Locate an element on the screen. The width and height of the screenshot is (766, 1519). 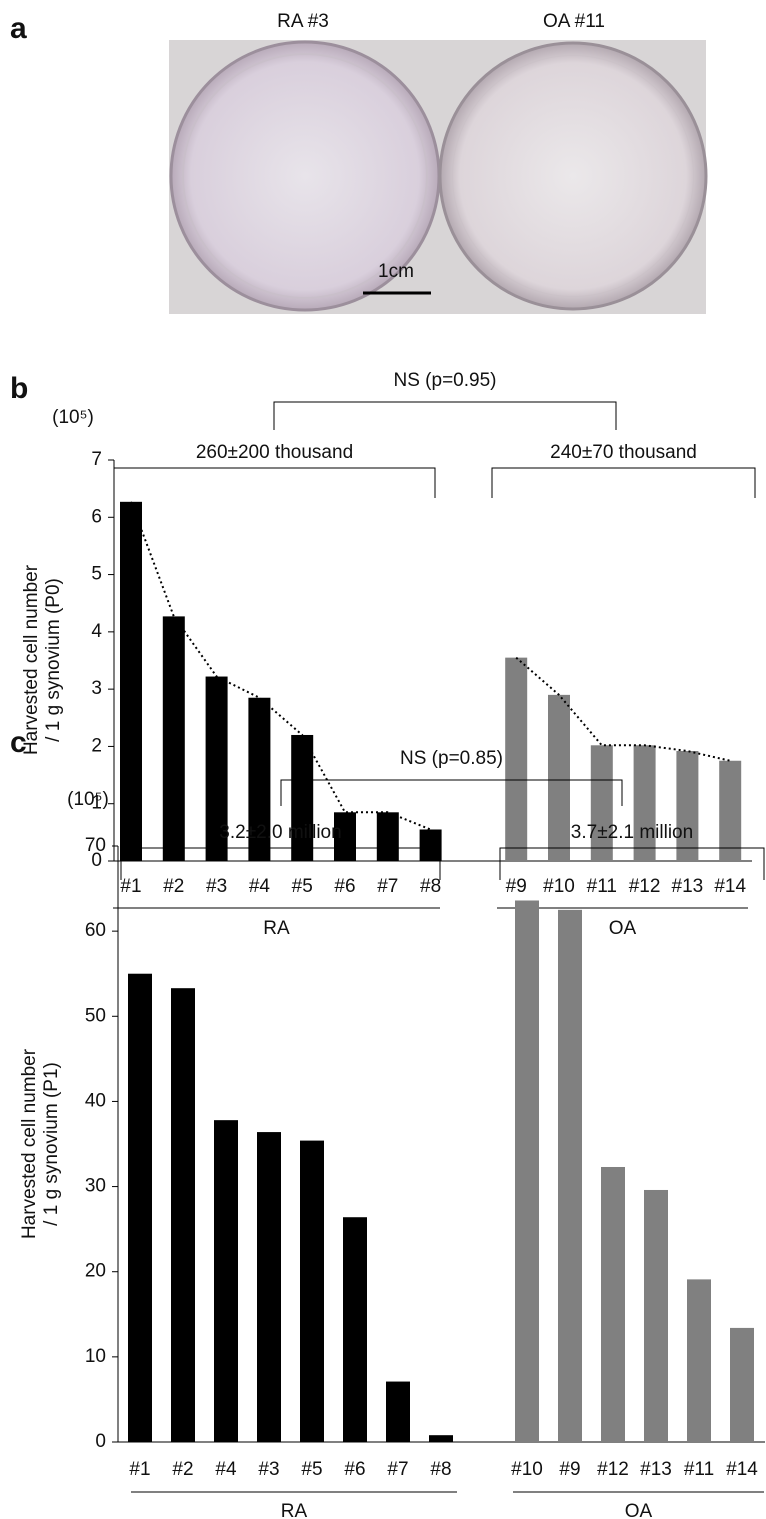
y-tick-label: 0 is located at coordinates (96, 860).